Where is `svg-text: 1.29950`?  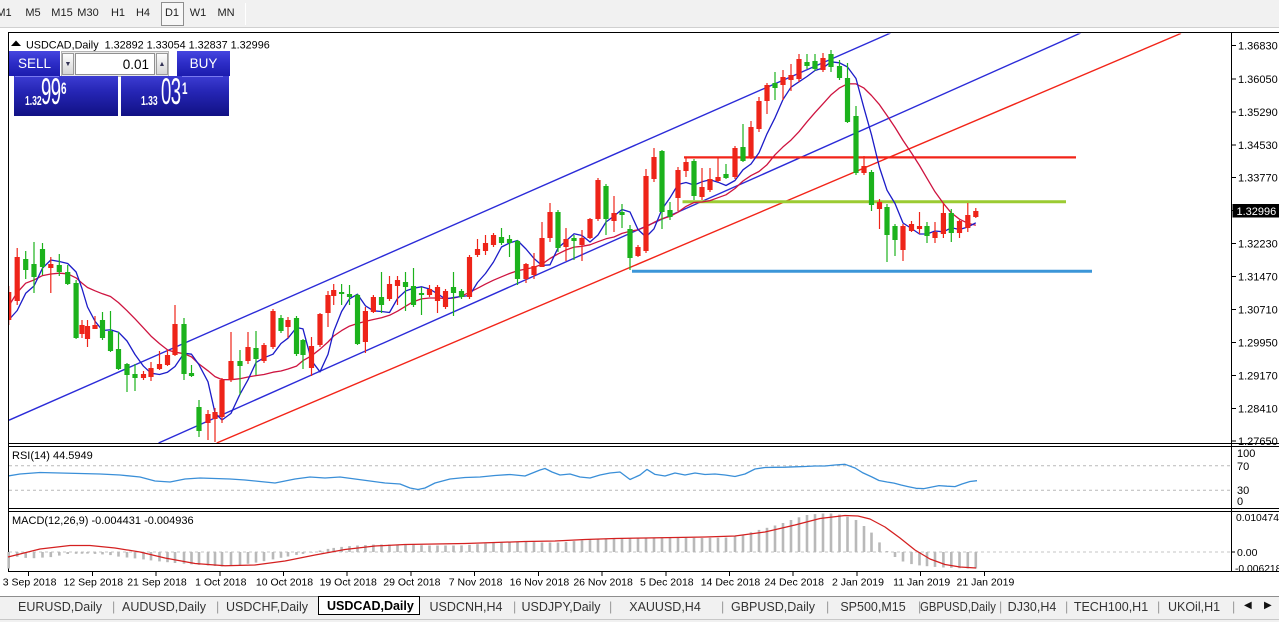
svg-text: 1.29950 is located at coordinates (1258, 344).